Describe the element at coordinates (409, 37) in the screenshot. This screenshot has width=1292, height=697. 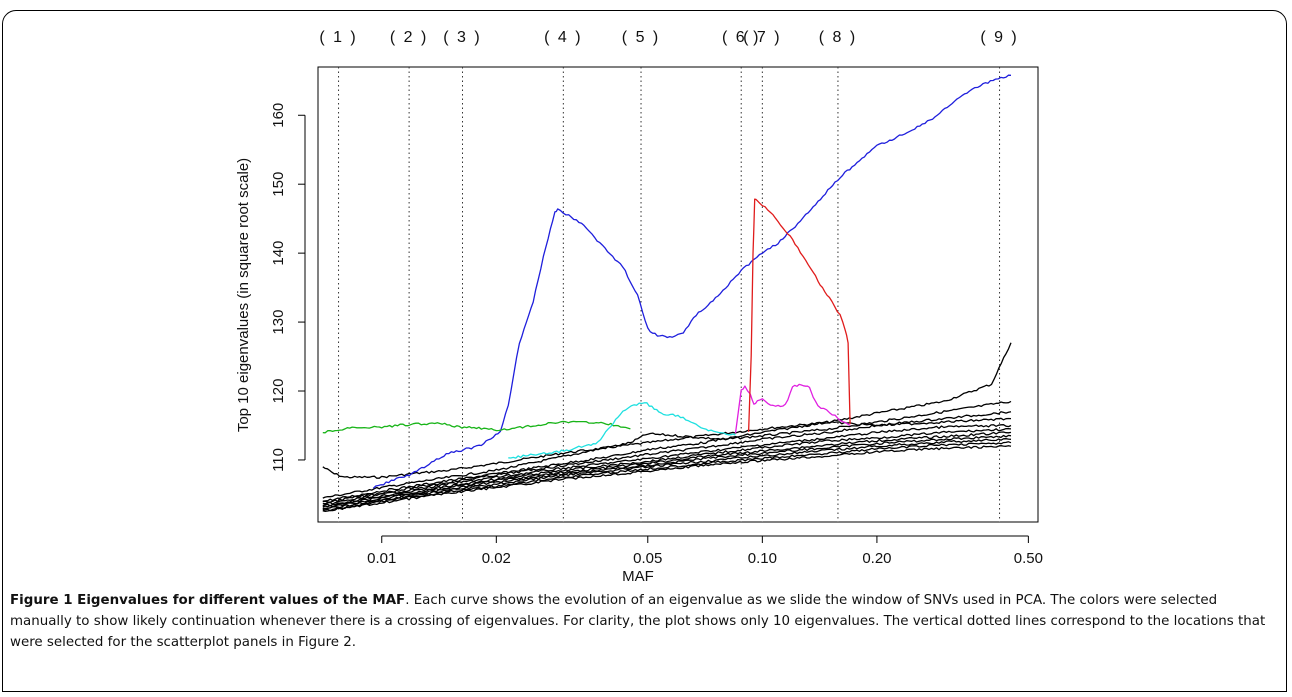
I see `vline-label-2: ( 2 )` at that location.